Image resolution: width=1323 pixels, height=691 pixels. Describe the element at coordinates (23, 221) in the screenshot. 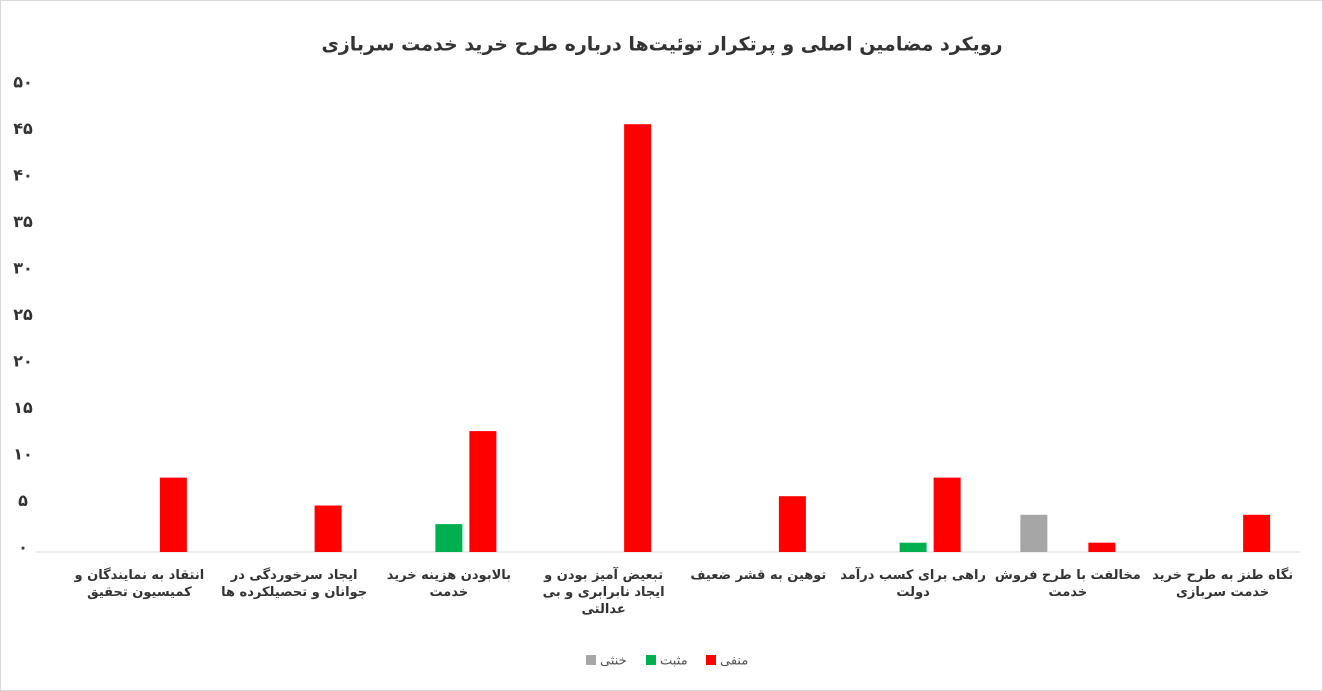

I see `y-tick-label: ۳۵` at that location.